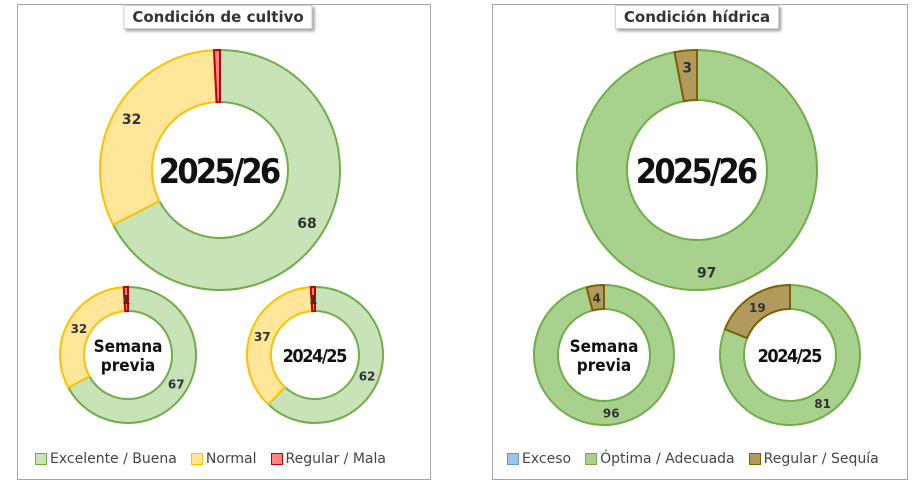  I want to click on data-label: 67, so click(176, 385).